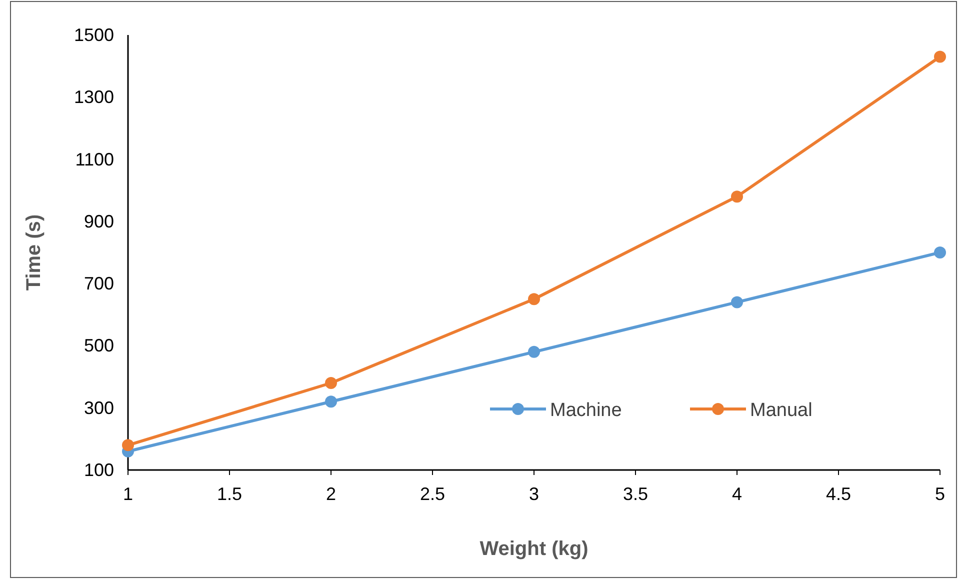  I want to click on legend-label: Machine, so click(586, 410).